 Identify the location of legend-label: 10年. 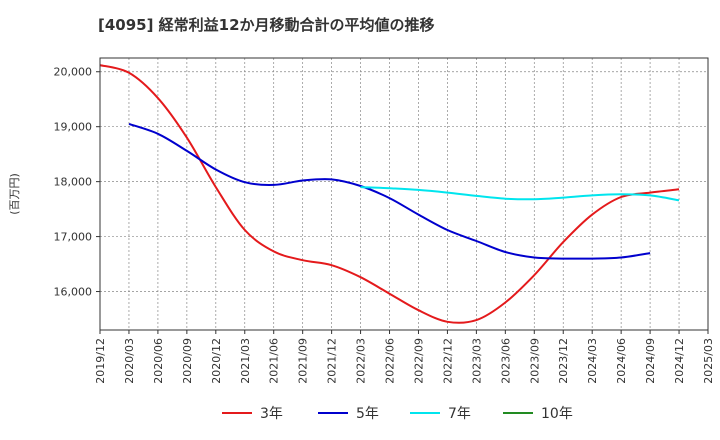
(557, 414).